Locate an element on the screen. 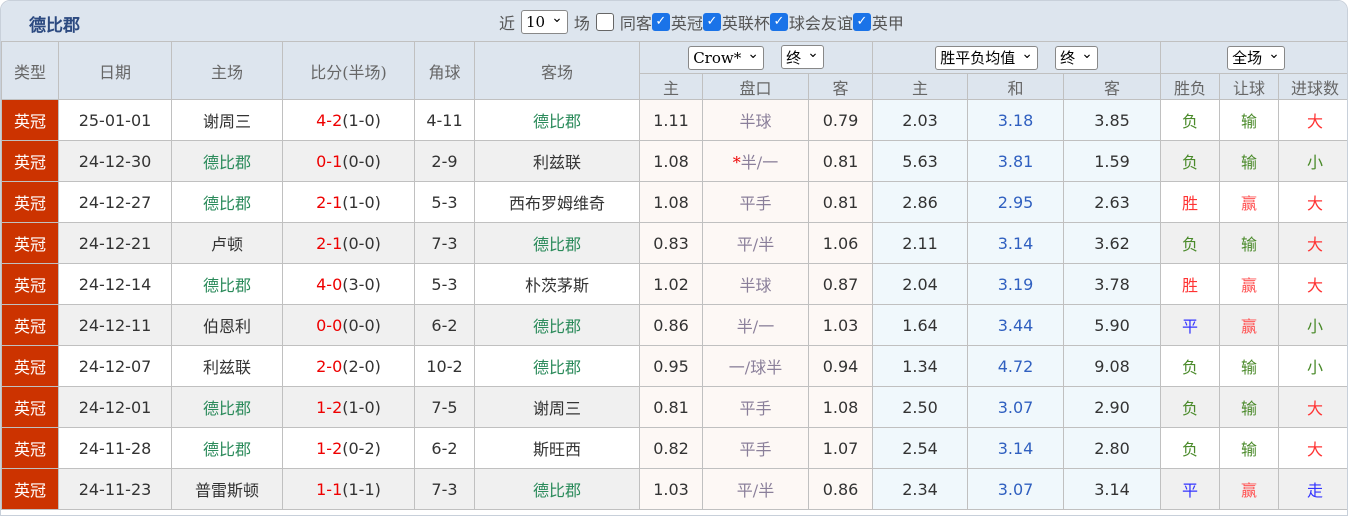  avg-odds-header: 胜平负均值 终 is located at coordinates (1017, 57).